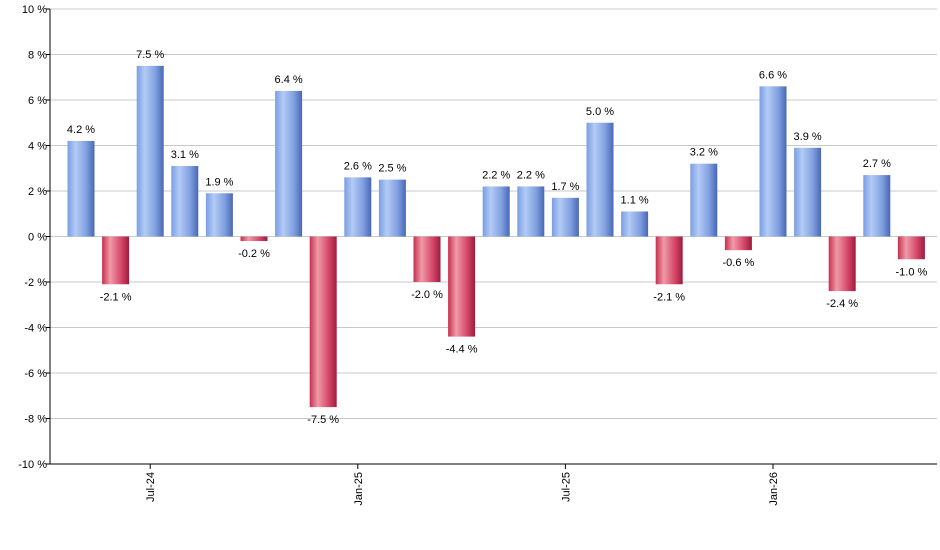  I want to click on y-tick-label: -8 %, so click(35, 420).